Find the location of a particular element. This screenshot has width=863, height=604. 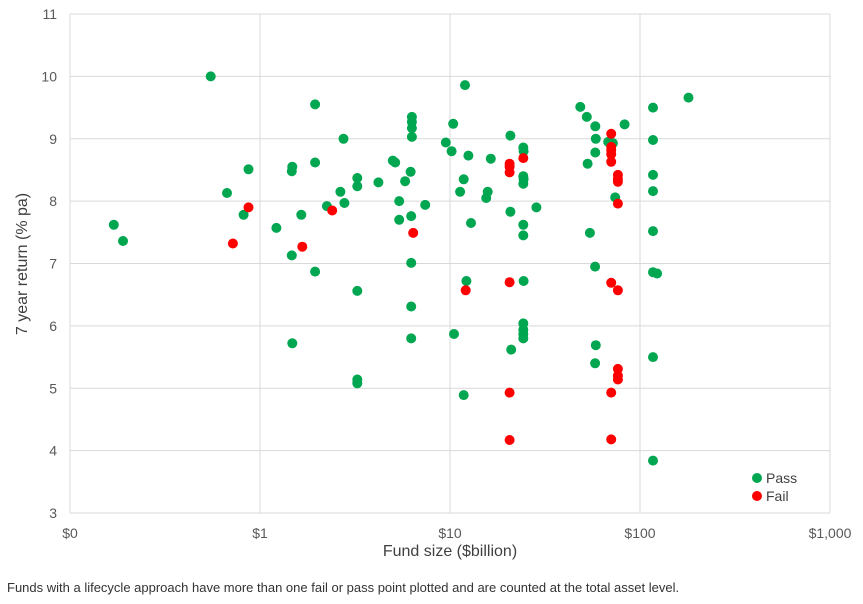

y-tick-label: 6 is located at coordinates (53, 326).